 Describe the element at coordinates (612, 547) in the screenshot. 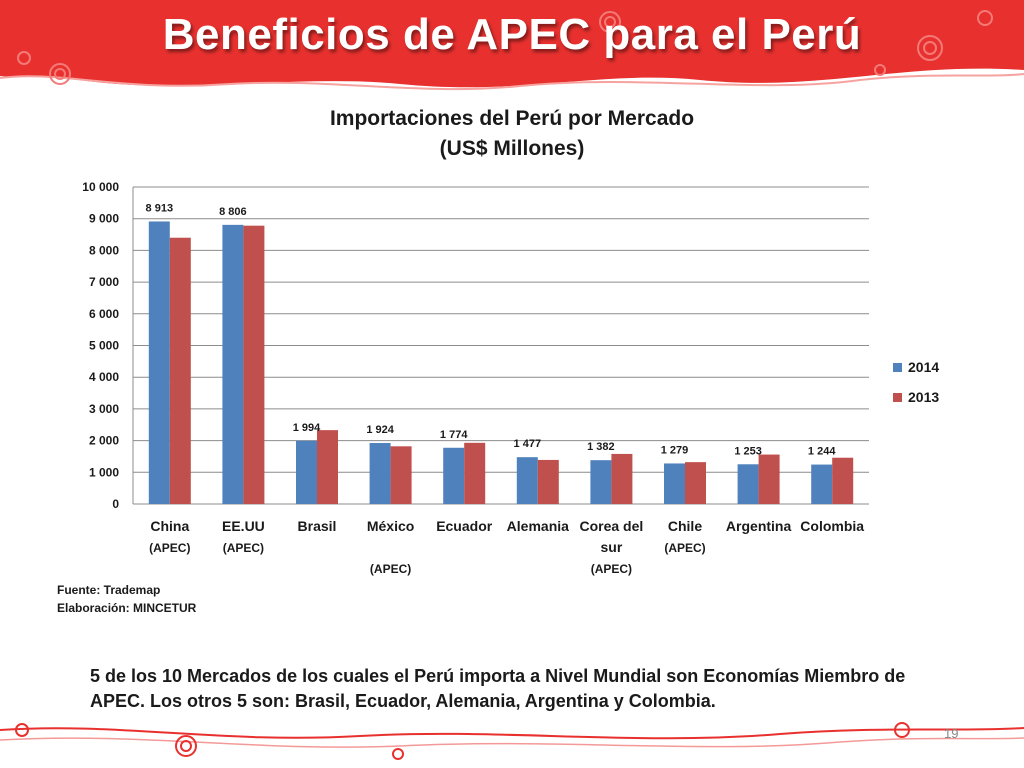

I see `x-tick-label: sur` at that location.